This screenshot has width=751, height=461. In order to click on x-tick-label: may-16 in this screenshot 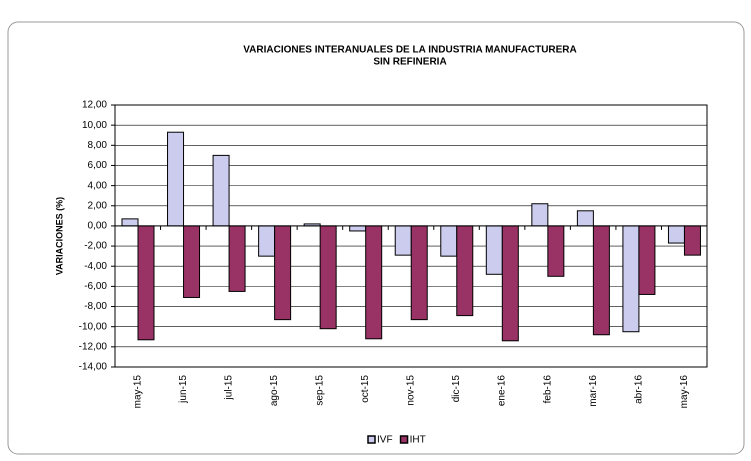, I will do `click(684, 392)`.